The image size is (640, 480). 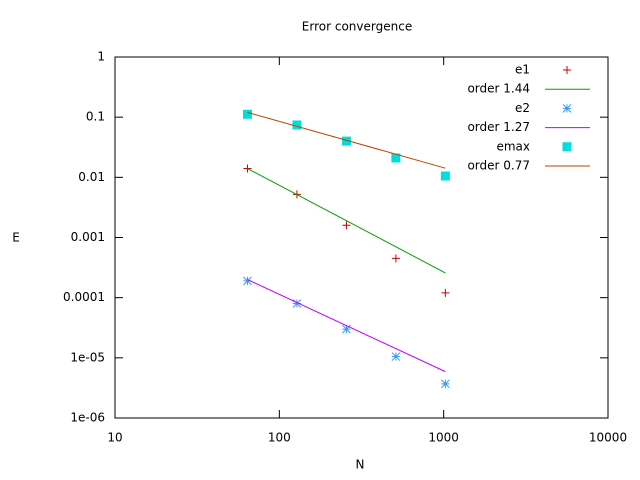 I want to click on y-axis-label: E, so click(x=16, y=238).